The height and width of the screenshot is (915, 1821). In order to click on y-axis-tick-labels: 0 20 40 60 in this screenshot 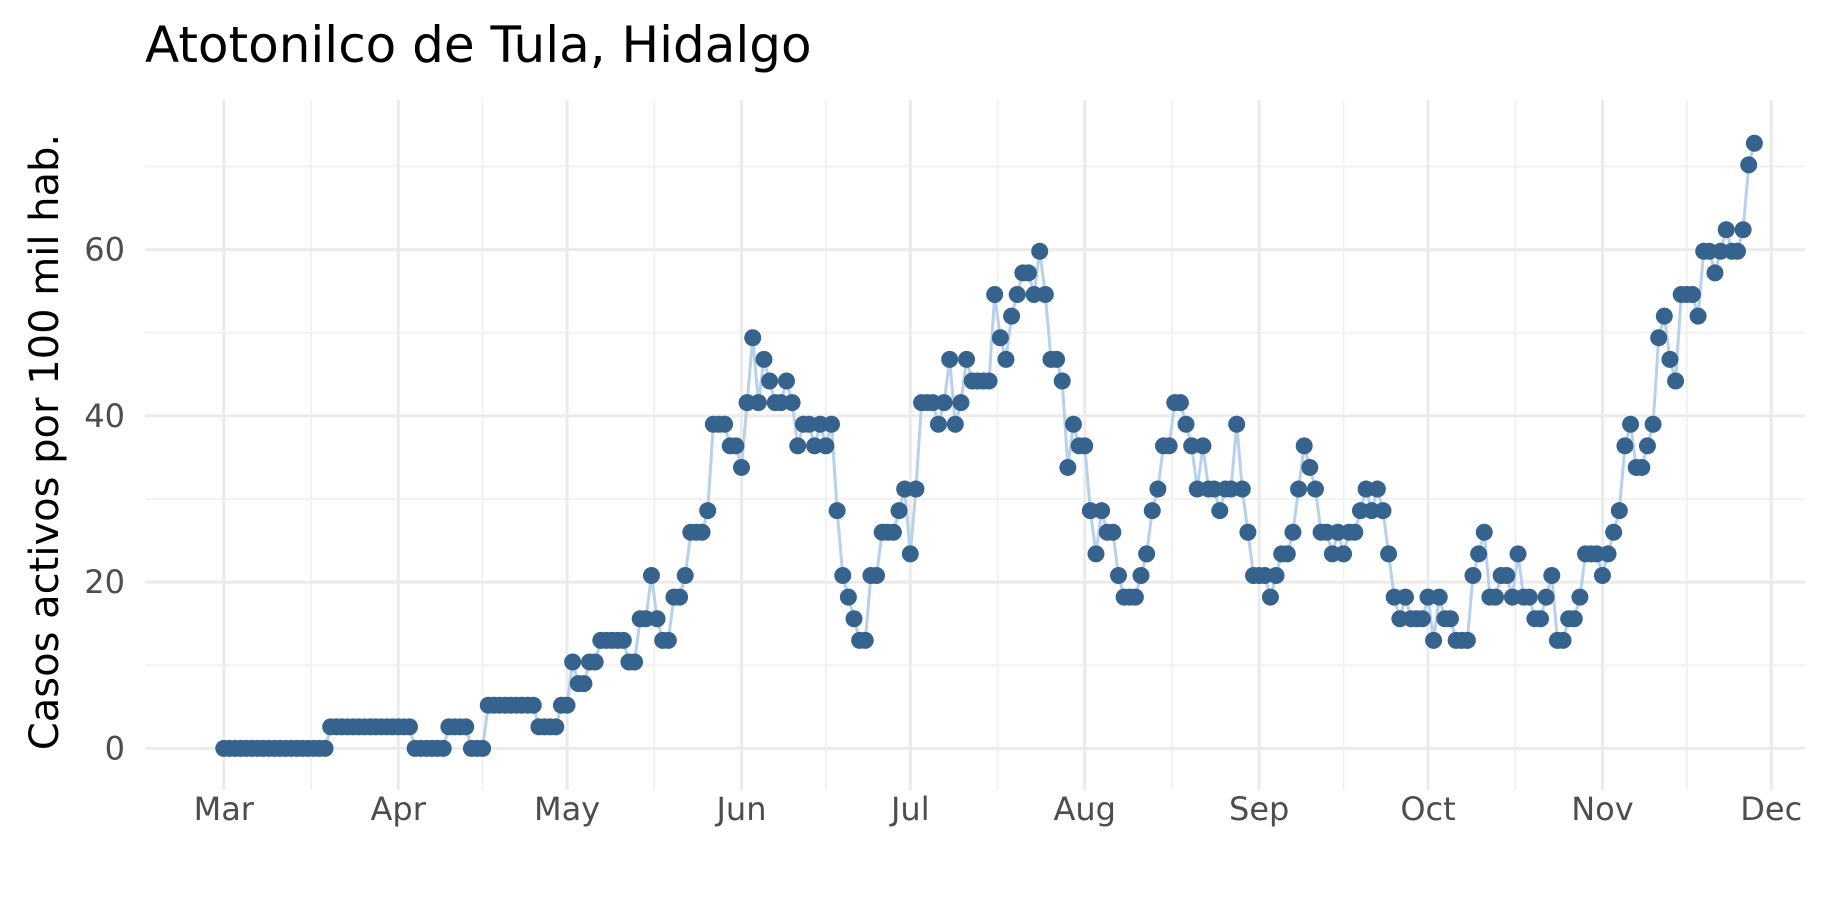, I will do `click(104, 499)`.